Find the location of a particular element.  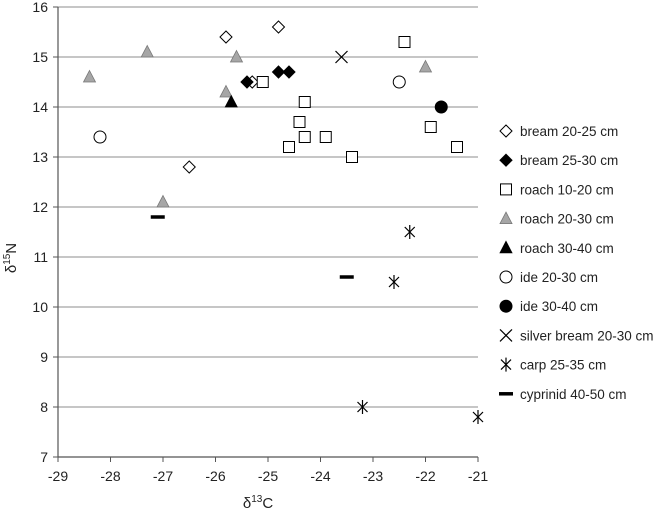

x-axis-title: δ13C is located at coordinates (258, 503).